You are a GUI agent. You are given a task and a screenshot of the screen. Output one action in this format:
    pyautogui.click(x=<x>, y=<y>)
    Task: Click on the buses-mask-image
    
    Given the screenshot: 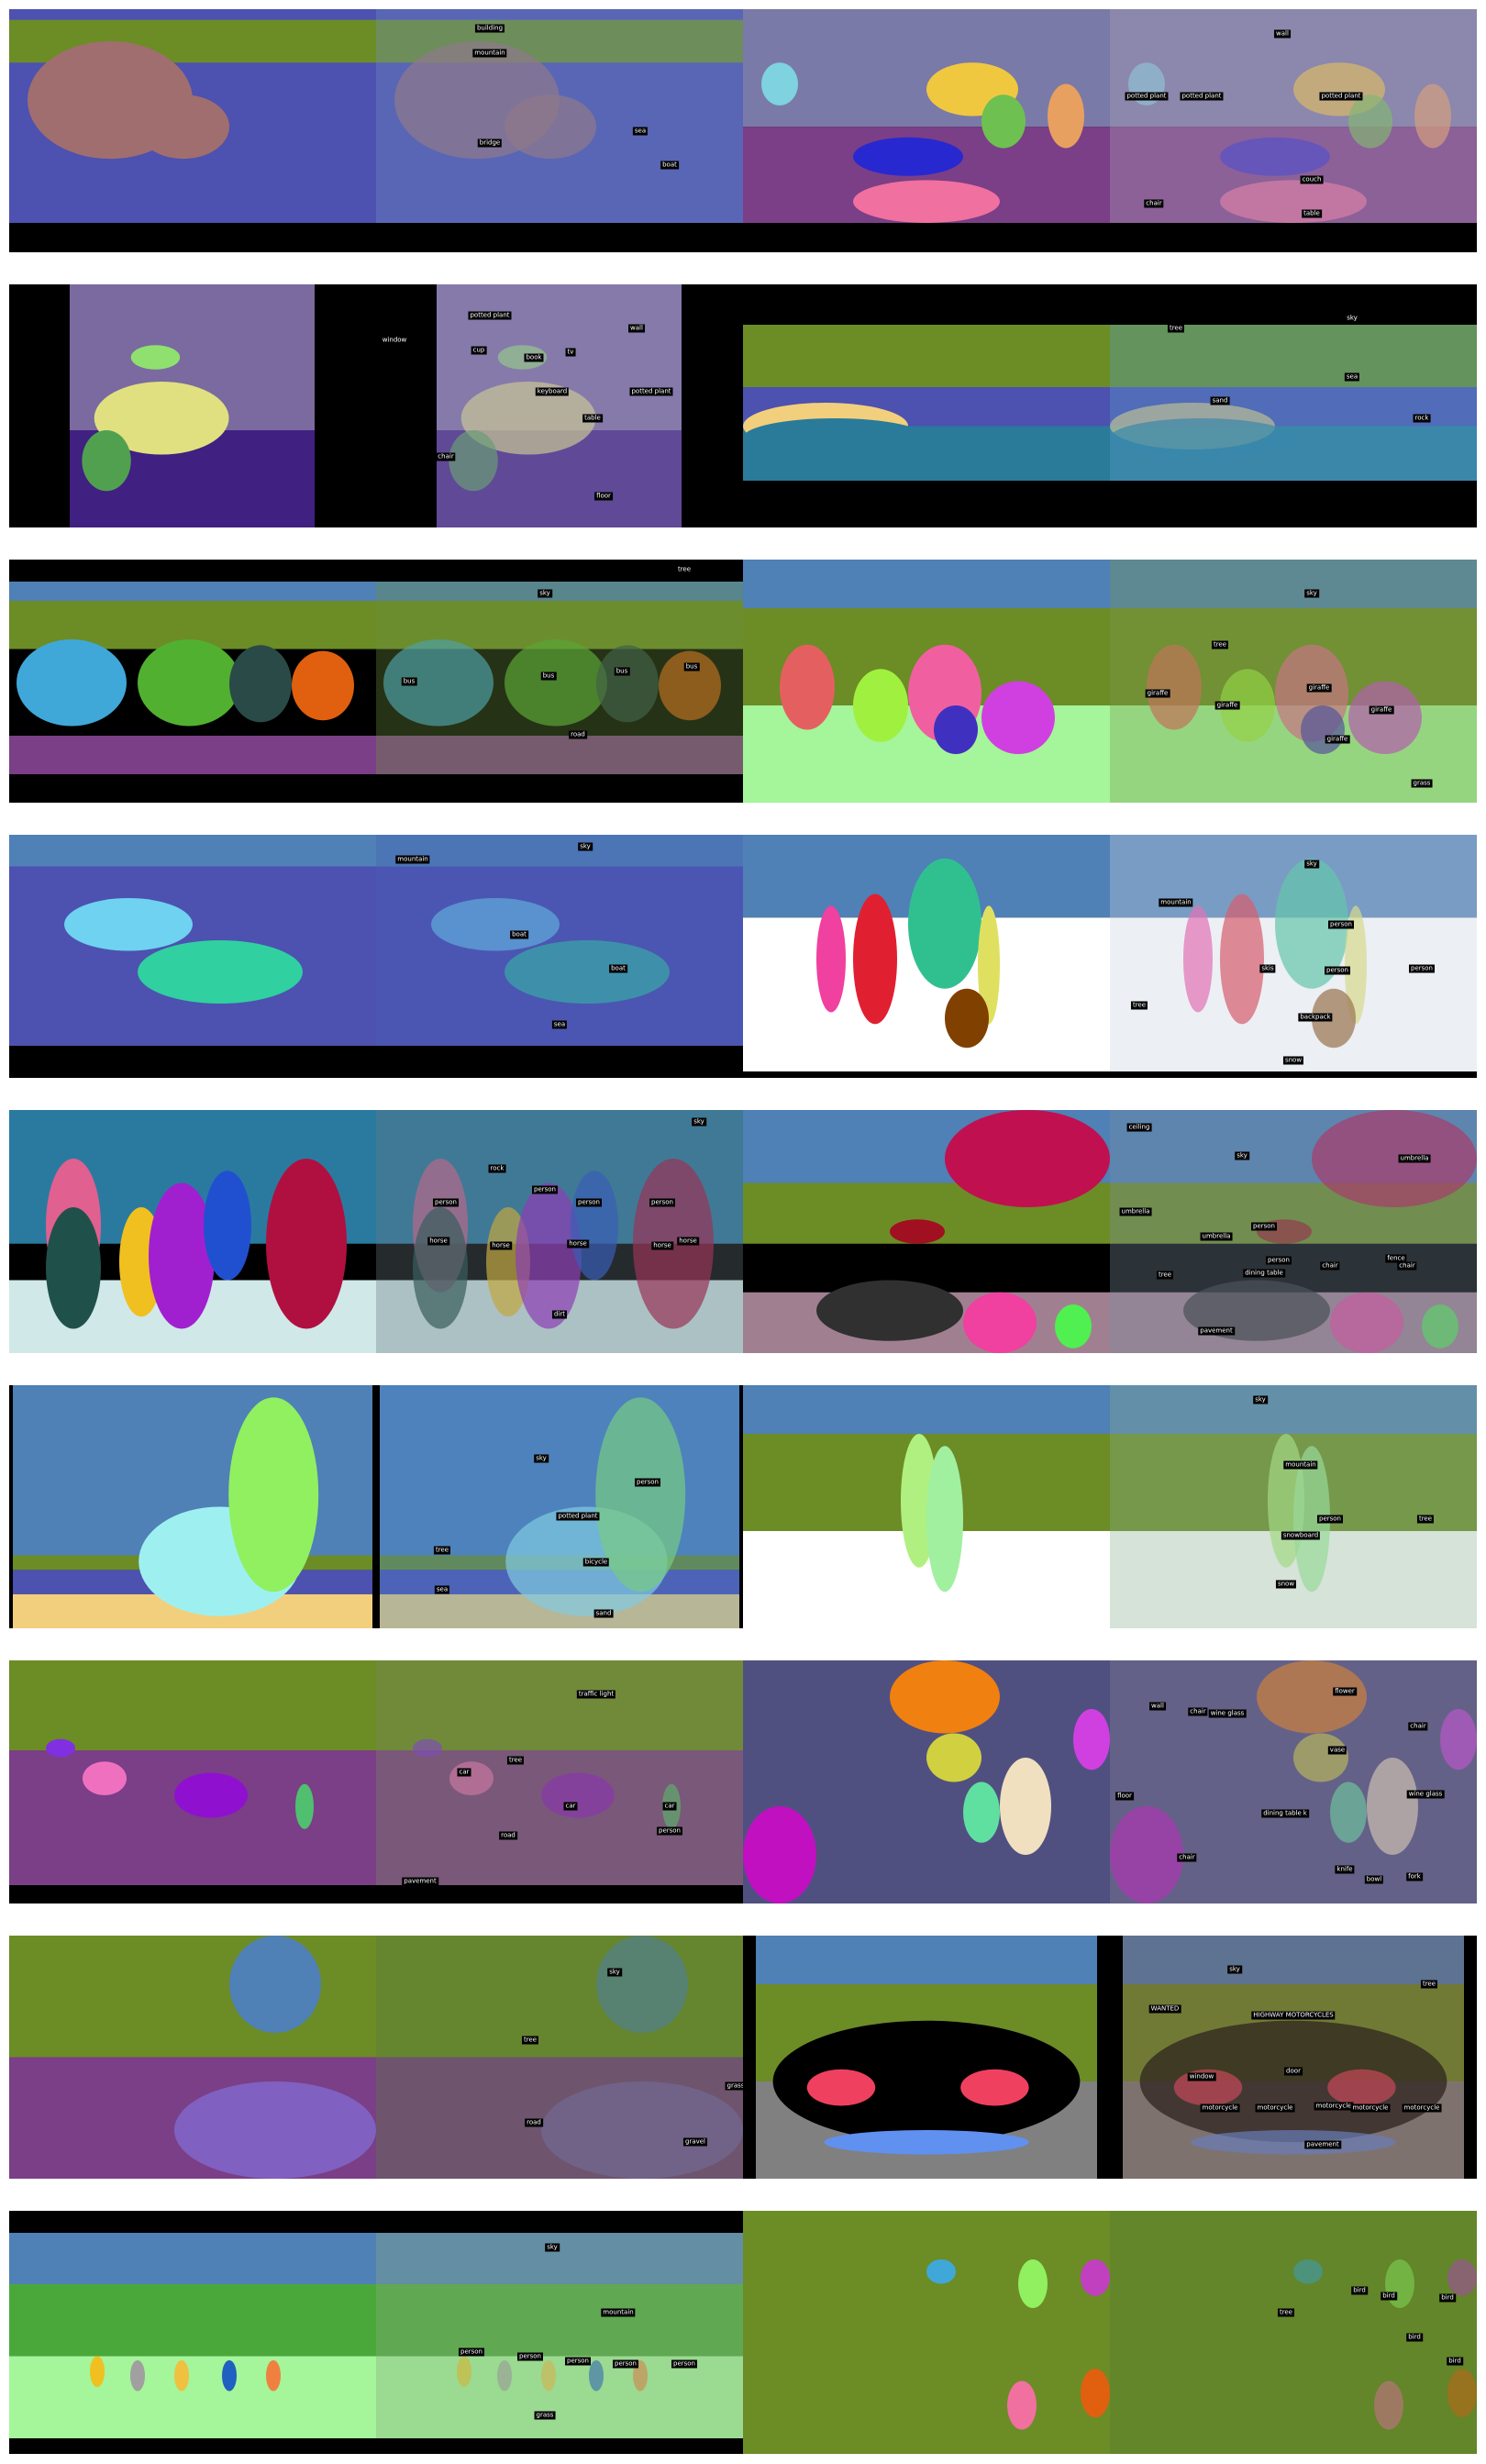 What is the action you would take?
    pyautogui.click(x=193, y=678)
    